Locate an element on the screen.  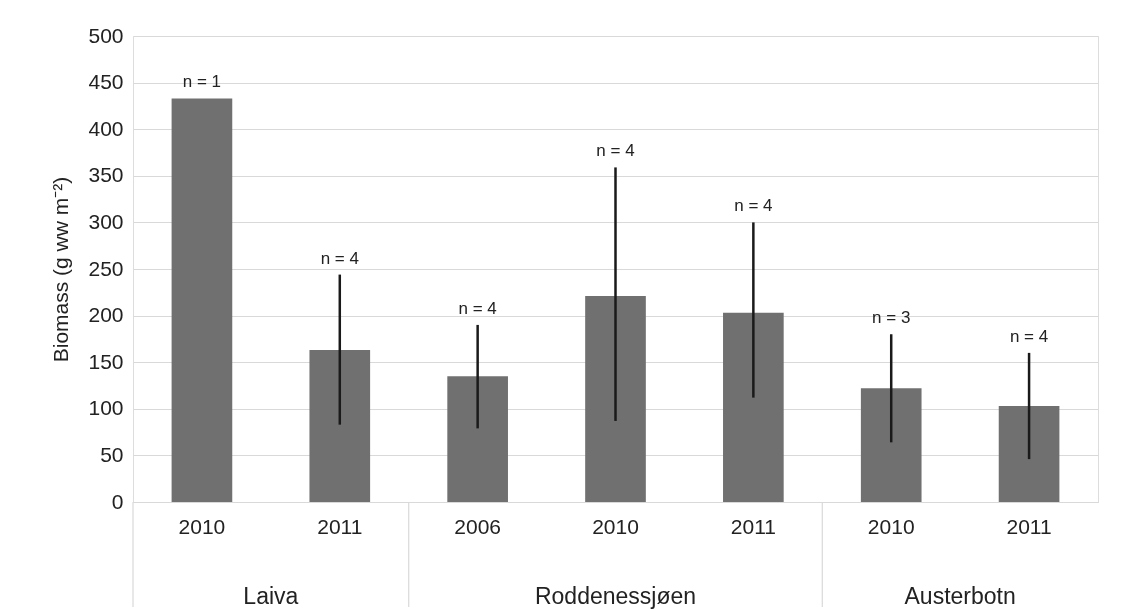
y-tick-label: 450 is located at coordinates (106, 82).